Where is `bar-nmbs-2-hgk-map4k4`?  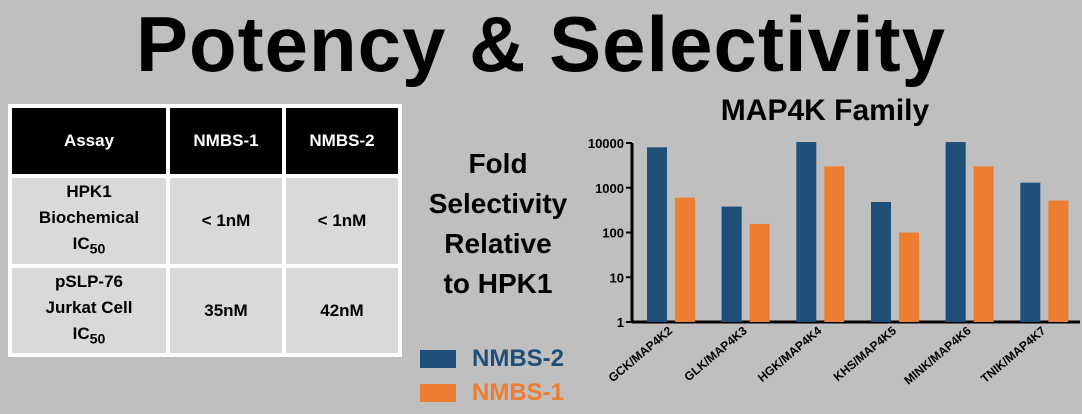
bar-nmbs-2-hgk-map4k4 is located at coordinates (806, 232).